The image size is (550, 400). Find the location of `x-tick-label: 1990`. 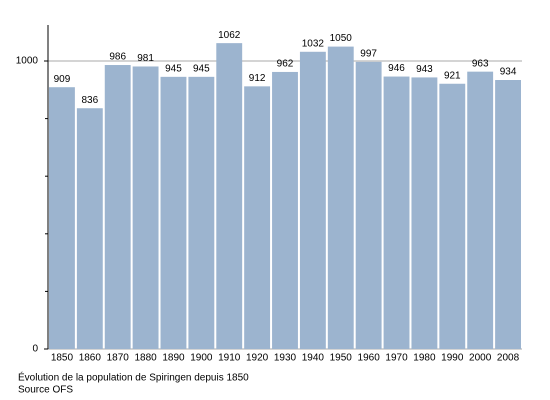

x-tick-label: 1990 is located at coordinates (452, 358).